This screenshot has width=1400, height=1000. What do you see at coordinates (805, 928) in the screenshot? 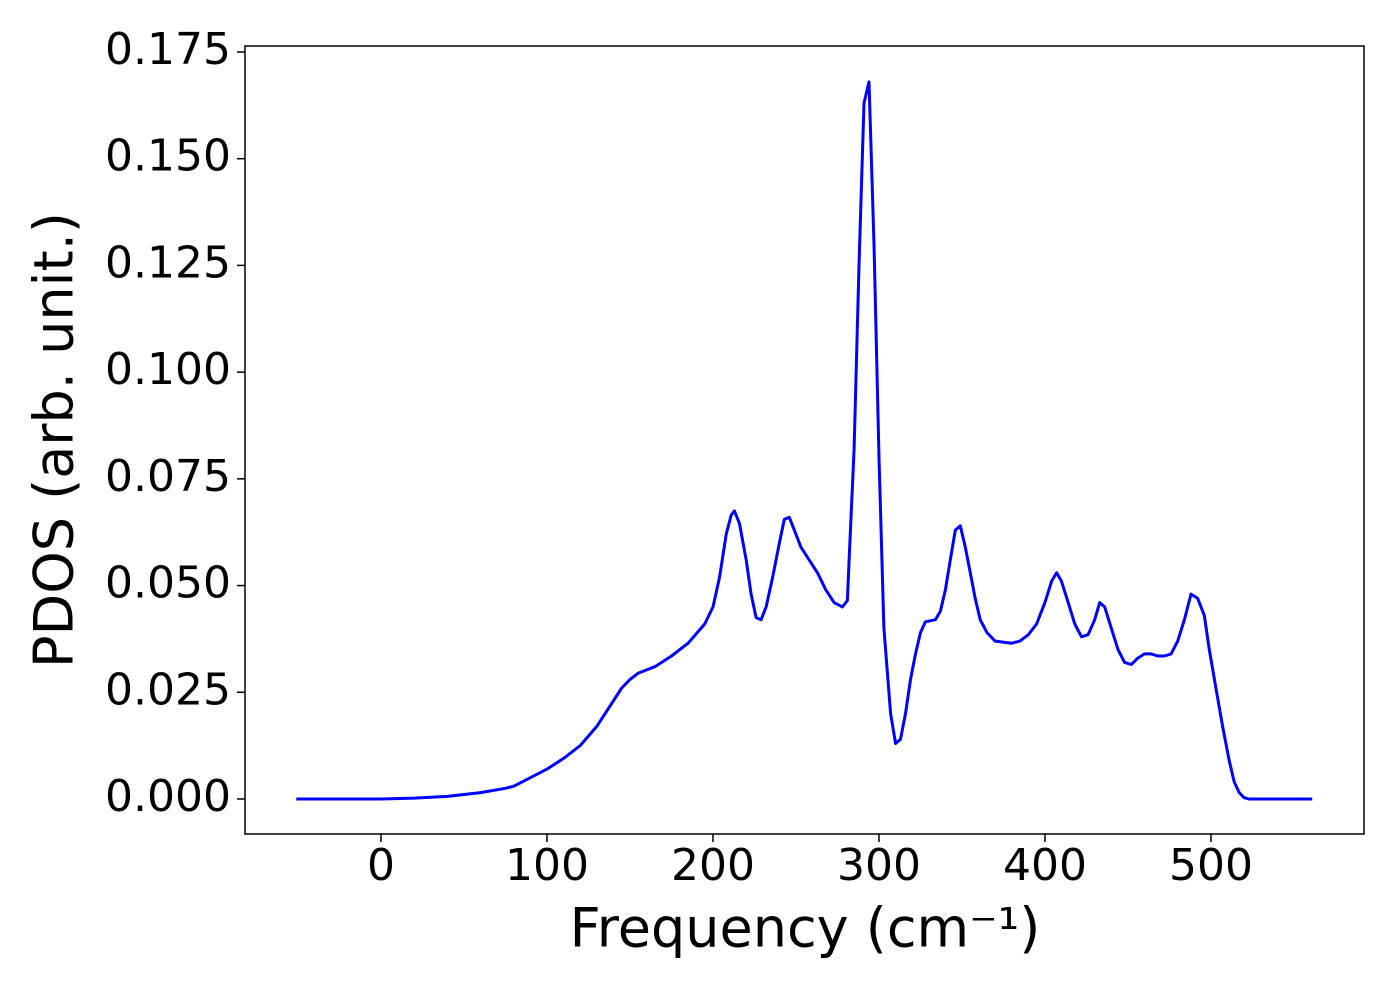
I see `x-axis-label: Frequency (cm⁻¹)` at bounding box center [805, 928].